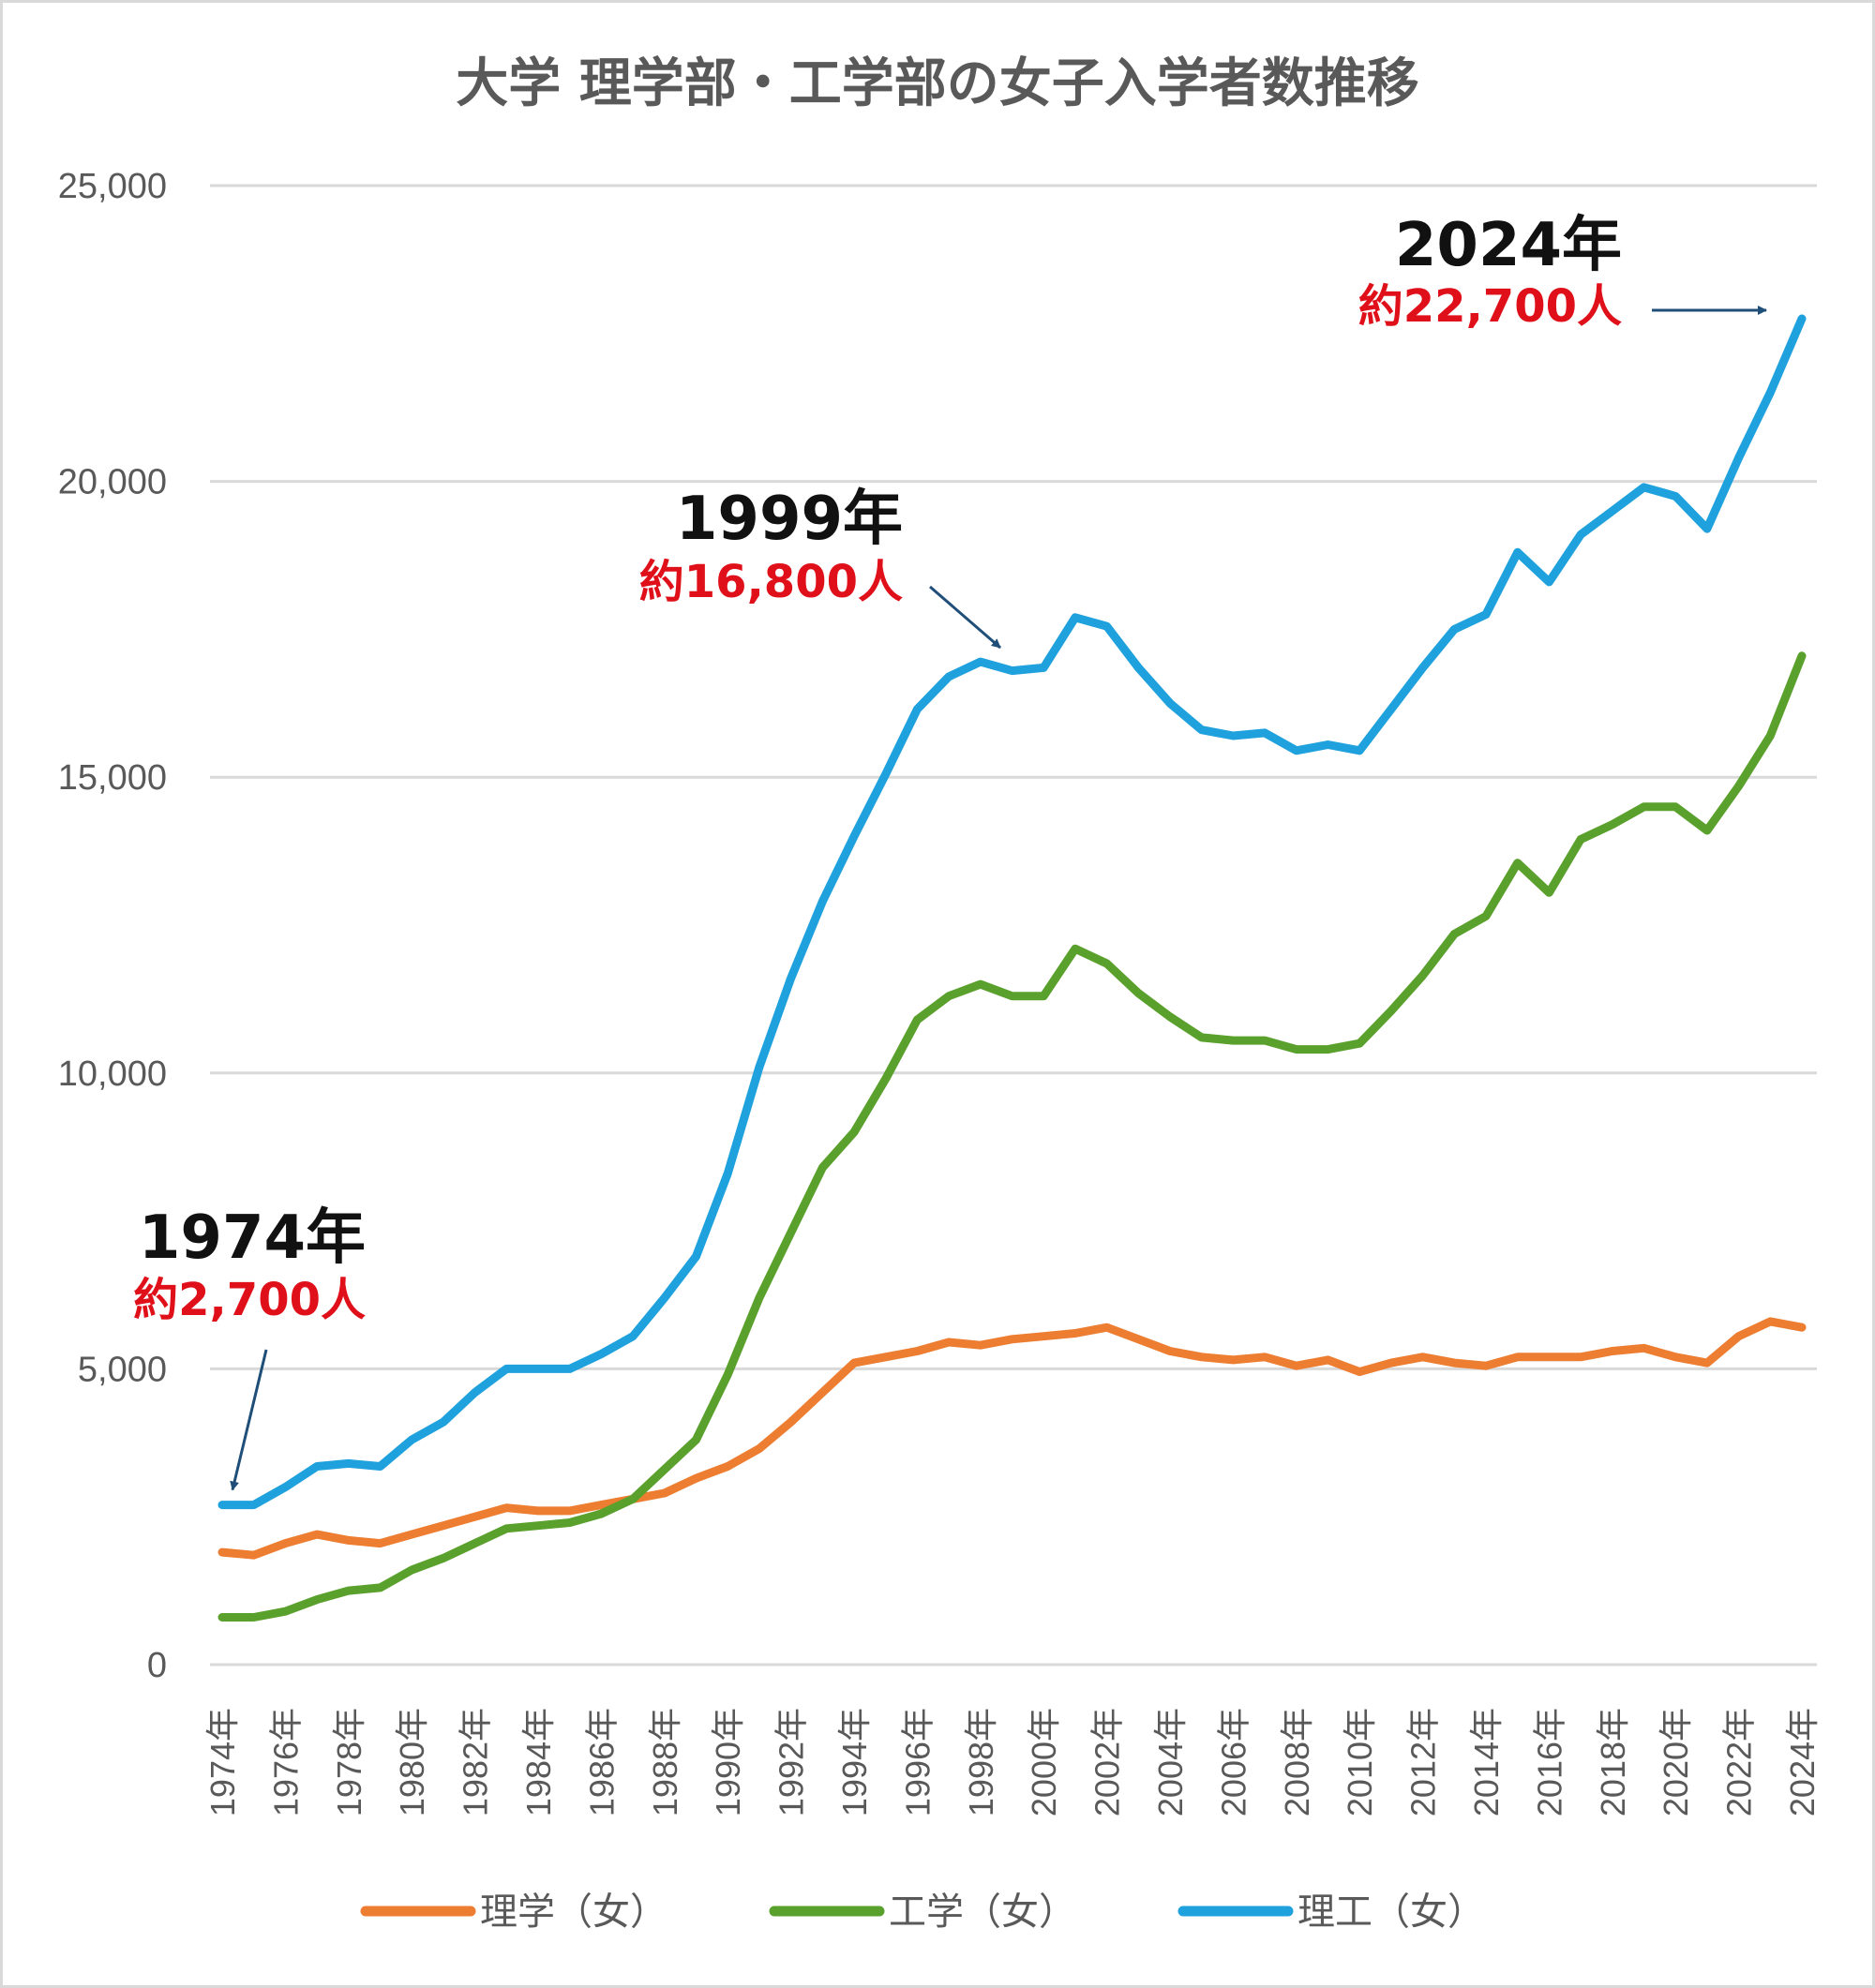 This screenshot has height=1988, width=1875. I want to click on y-tick-label: 20,000, so click(112, 483).